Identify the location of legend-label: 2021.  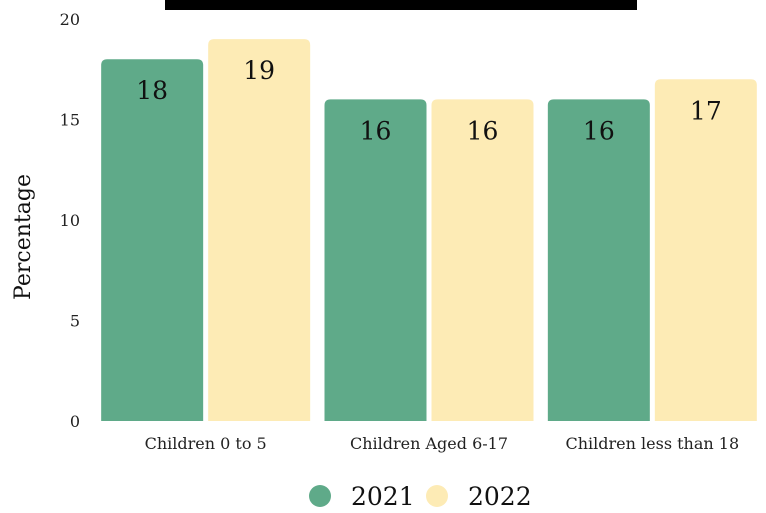
(383, 496).